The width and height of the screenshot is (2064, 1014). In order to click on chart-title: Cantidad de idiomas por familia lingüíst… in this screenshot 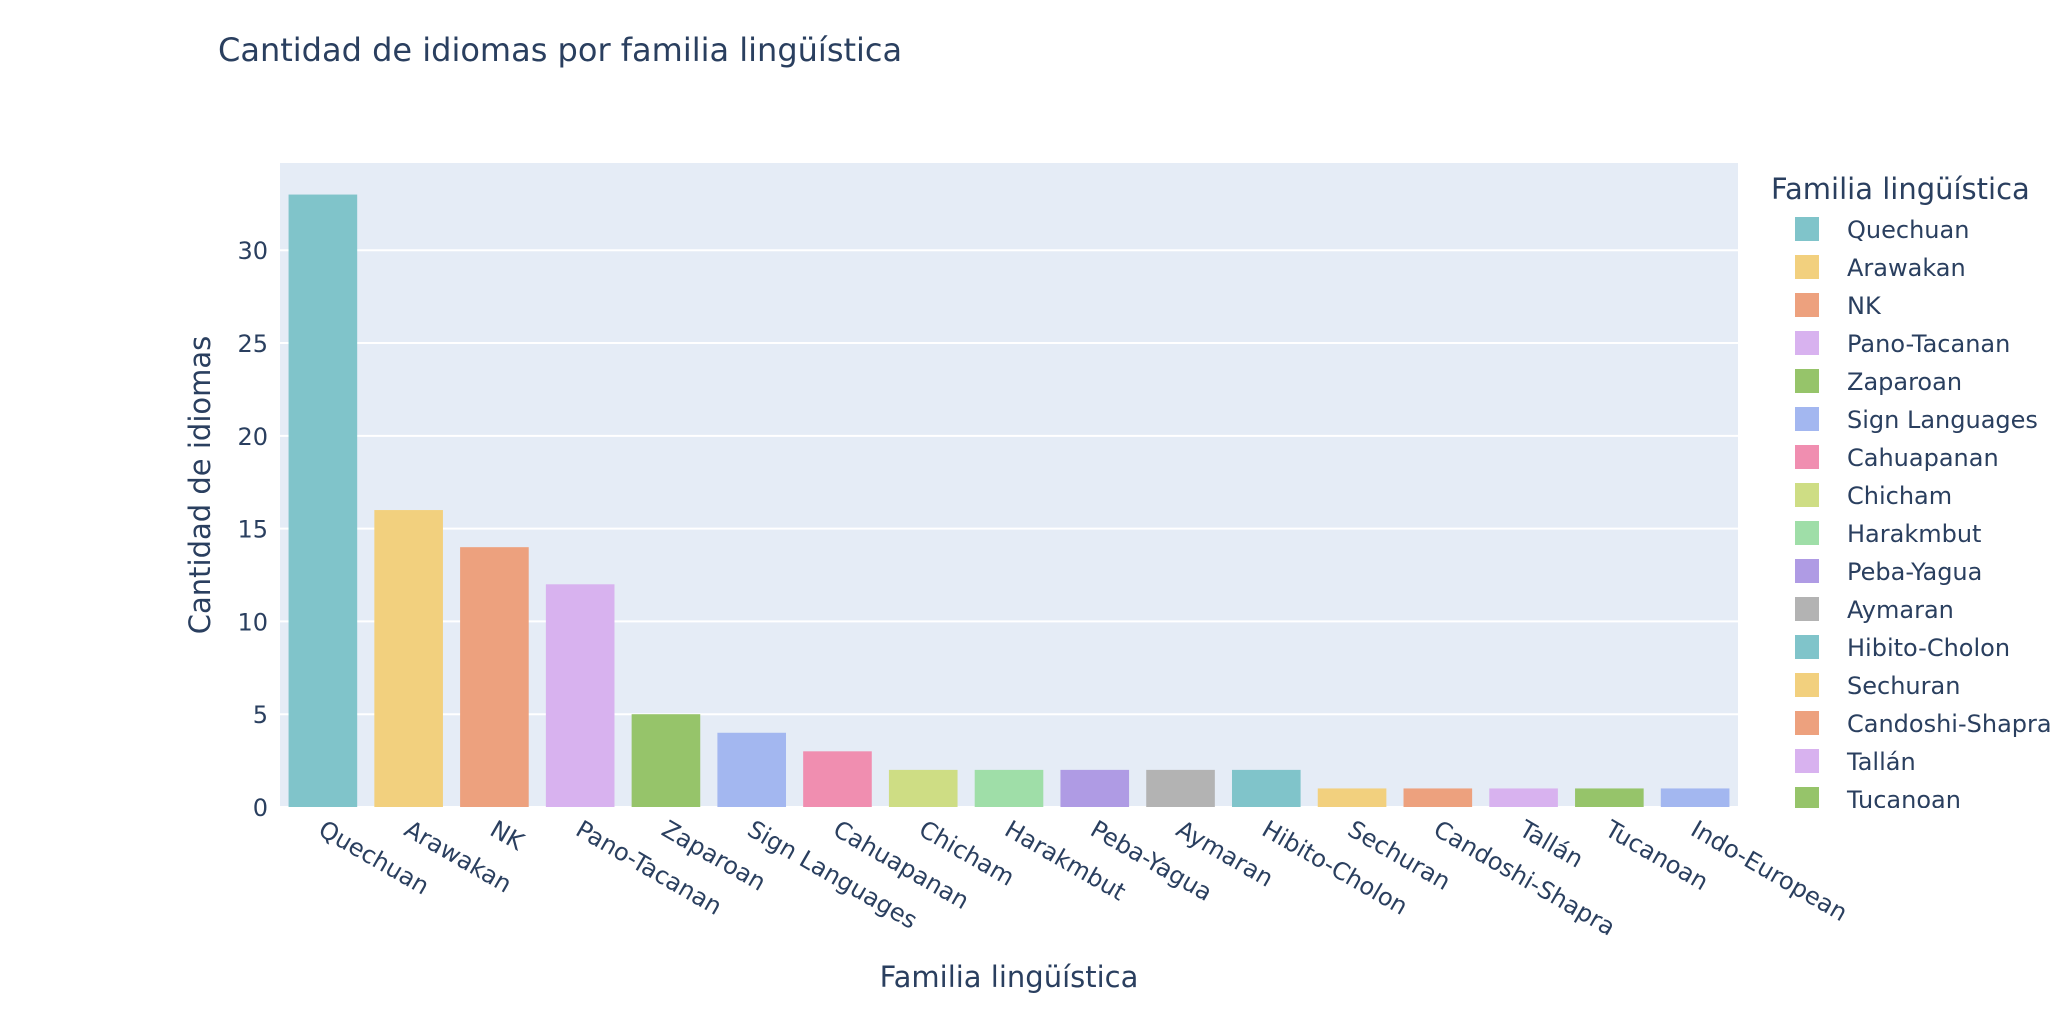, I will do `click(560, 50)`.